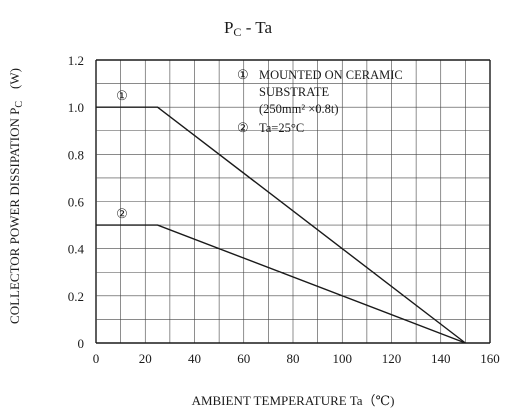 This screenshot has width=507, height=414. Describe the element at coordinates (76, 296) in the screenshot. I see `y-tick-label: 0.2` at that location.